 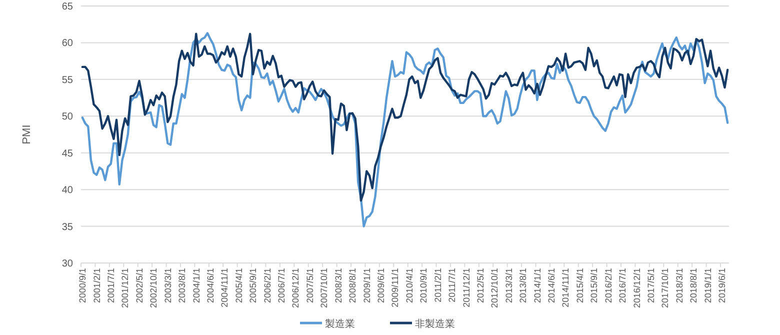 I want to click on x-tick-label: 2003/8/1, so click(x=182, y=286).